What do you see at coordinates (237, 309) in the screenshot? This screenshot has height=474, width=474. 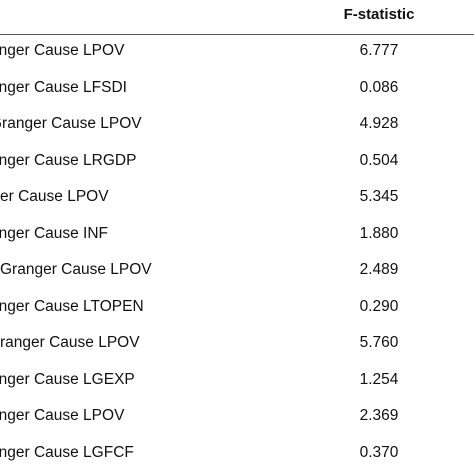 I see `table-row: anger Cause LTOPEN 0.290` at bounding box center [237, 309].